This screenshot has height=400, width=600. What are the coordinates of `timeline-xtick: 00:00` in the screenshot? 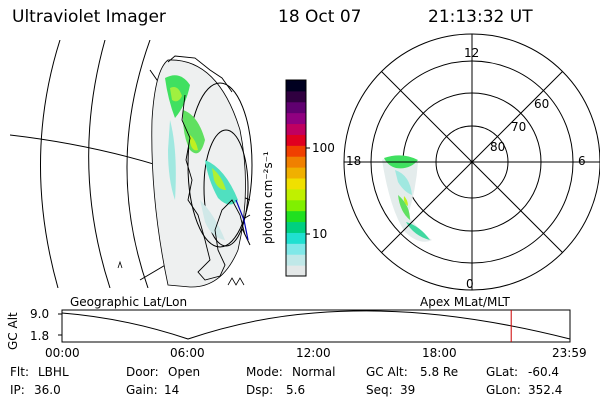 It's located at (62, 353).